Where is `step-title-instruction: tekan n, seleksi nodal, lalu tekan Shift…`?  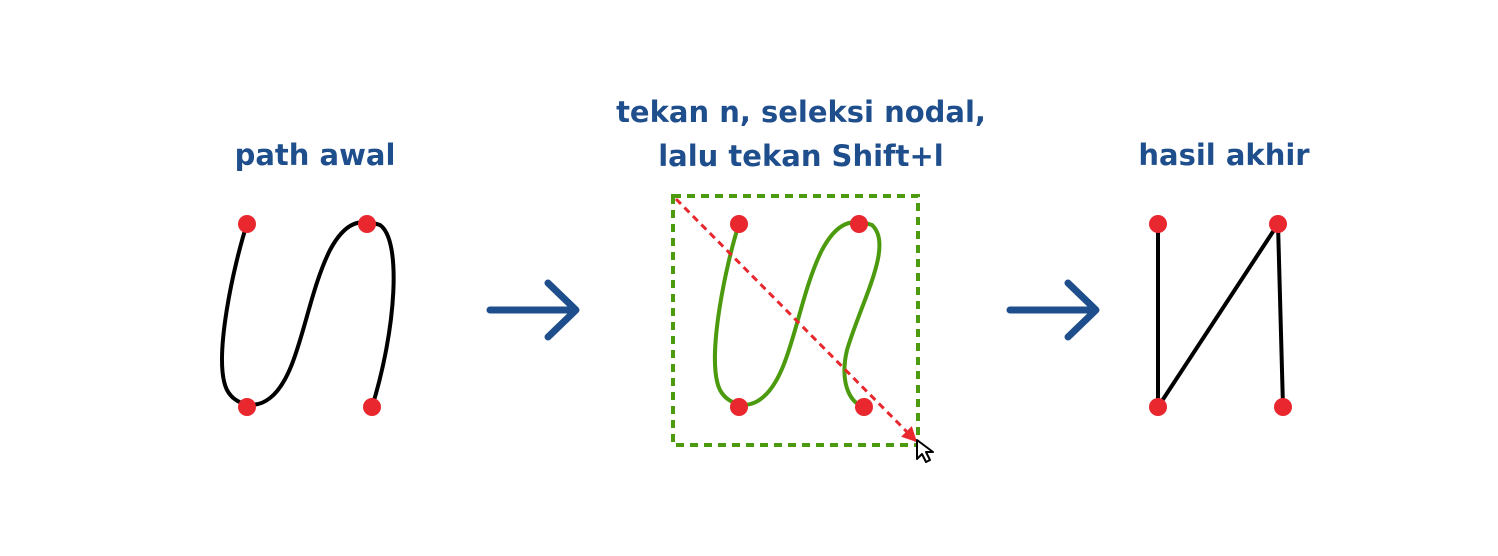 step-title-instruction: tekan n, seleksi nodal, lalu tekan Shift… is located at coordinates (801, 134).